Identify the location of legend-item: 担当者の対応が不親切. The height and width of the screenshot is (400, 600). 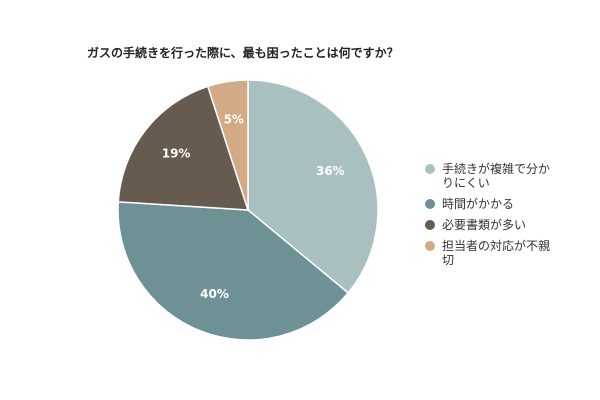
(510, 253).